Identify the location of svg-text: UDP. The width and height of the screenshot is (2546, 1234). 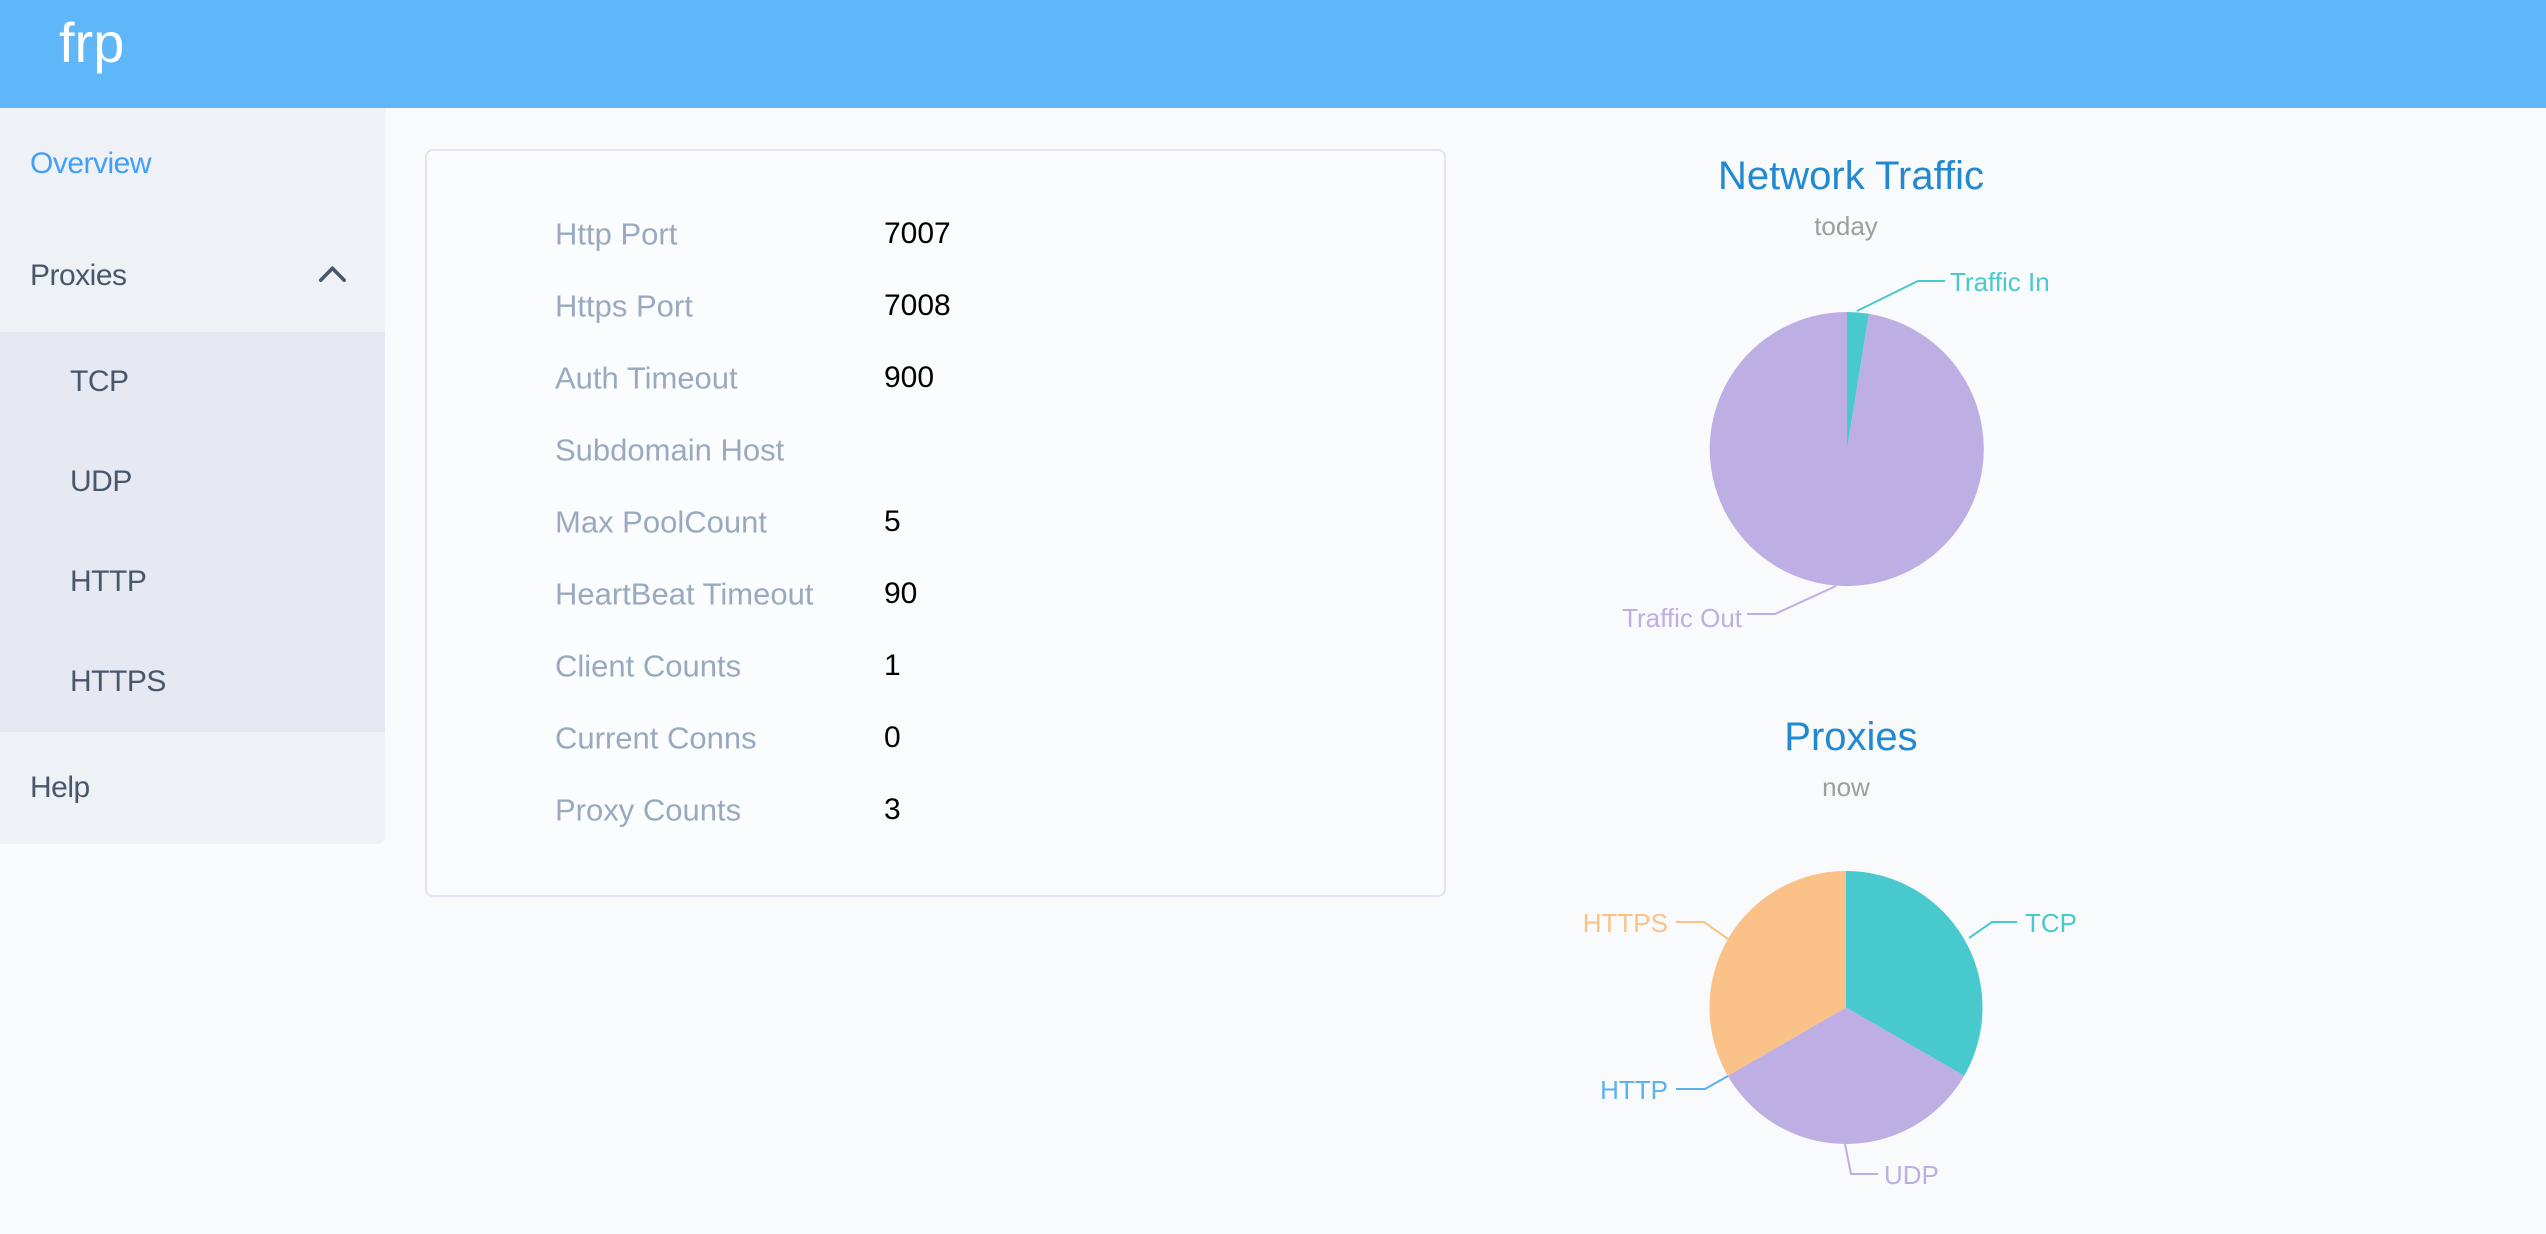
(1911, 1175).